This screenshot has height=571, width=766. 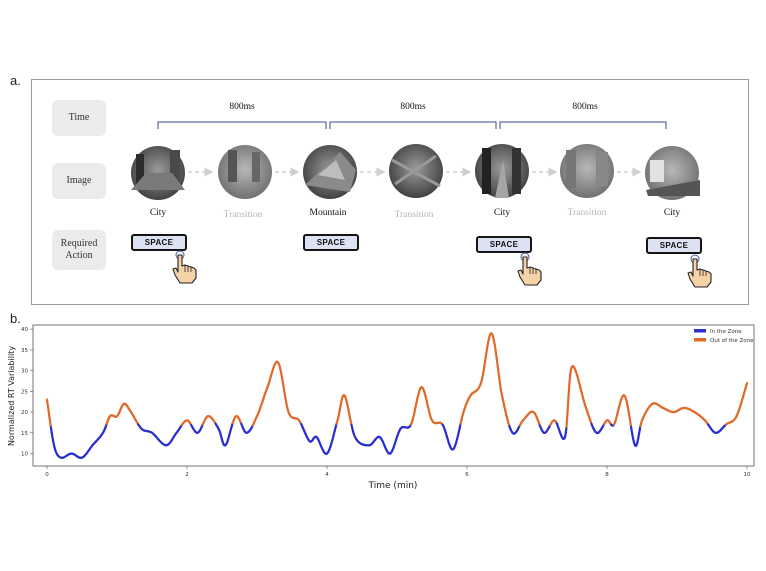 I want to click on panel-a-label: a., so click(x=15, y=80).